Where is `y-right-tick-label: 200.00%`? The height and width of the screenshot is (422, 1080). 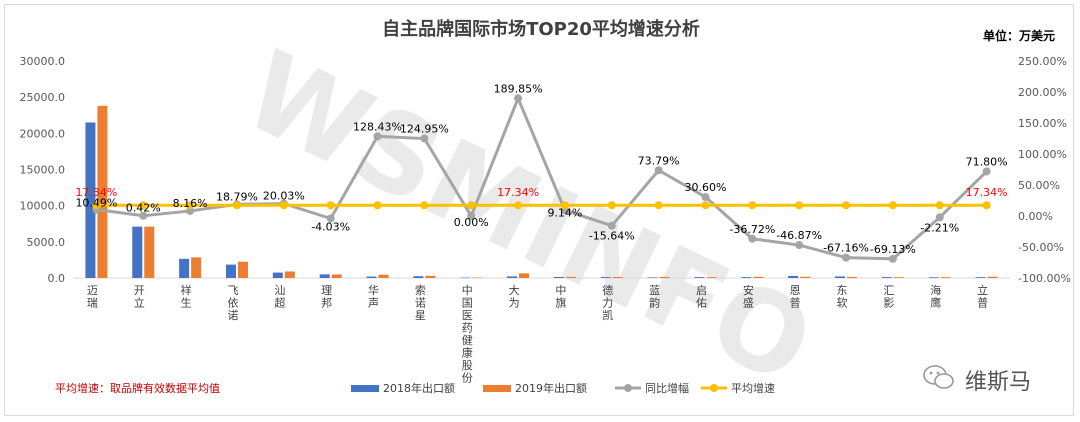 y-right-tick-label: 200.00% is located at coordinates (1042, 92).